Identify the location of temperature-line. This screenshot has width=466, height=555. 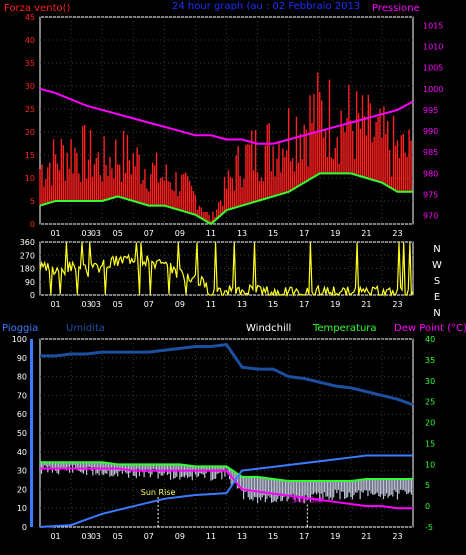
(226, 472).